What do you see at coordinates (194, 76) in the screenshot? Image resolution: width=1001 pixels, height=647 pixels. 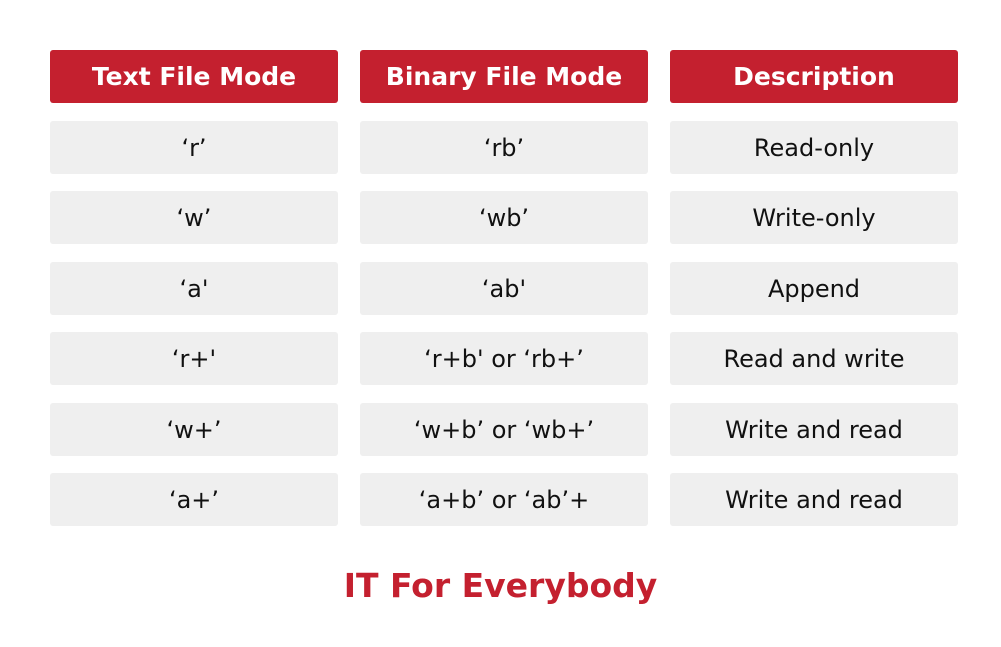 I see `header-text-file-mode: Text File Mode` at bounding box center [194, 76].